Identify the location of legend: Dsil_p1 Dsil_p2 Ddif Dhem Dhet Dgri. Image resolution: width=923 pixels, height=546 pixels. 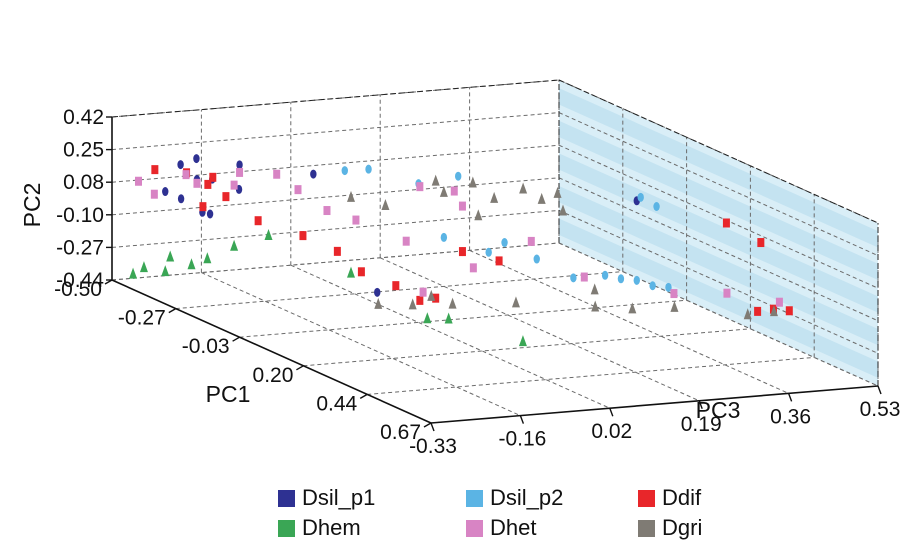
(508, 515).